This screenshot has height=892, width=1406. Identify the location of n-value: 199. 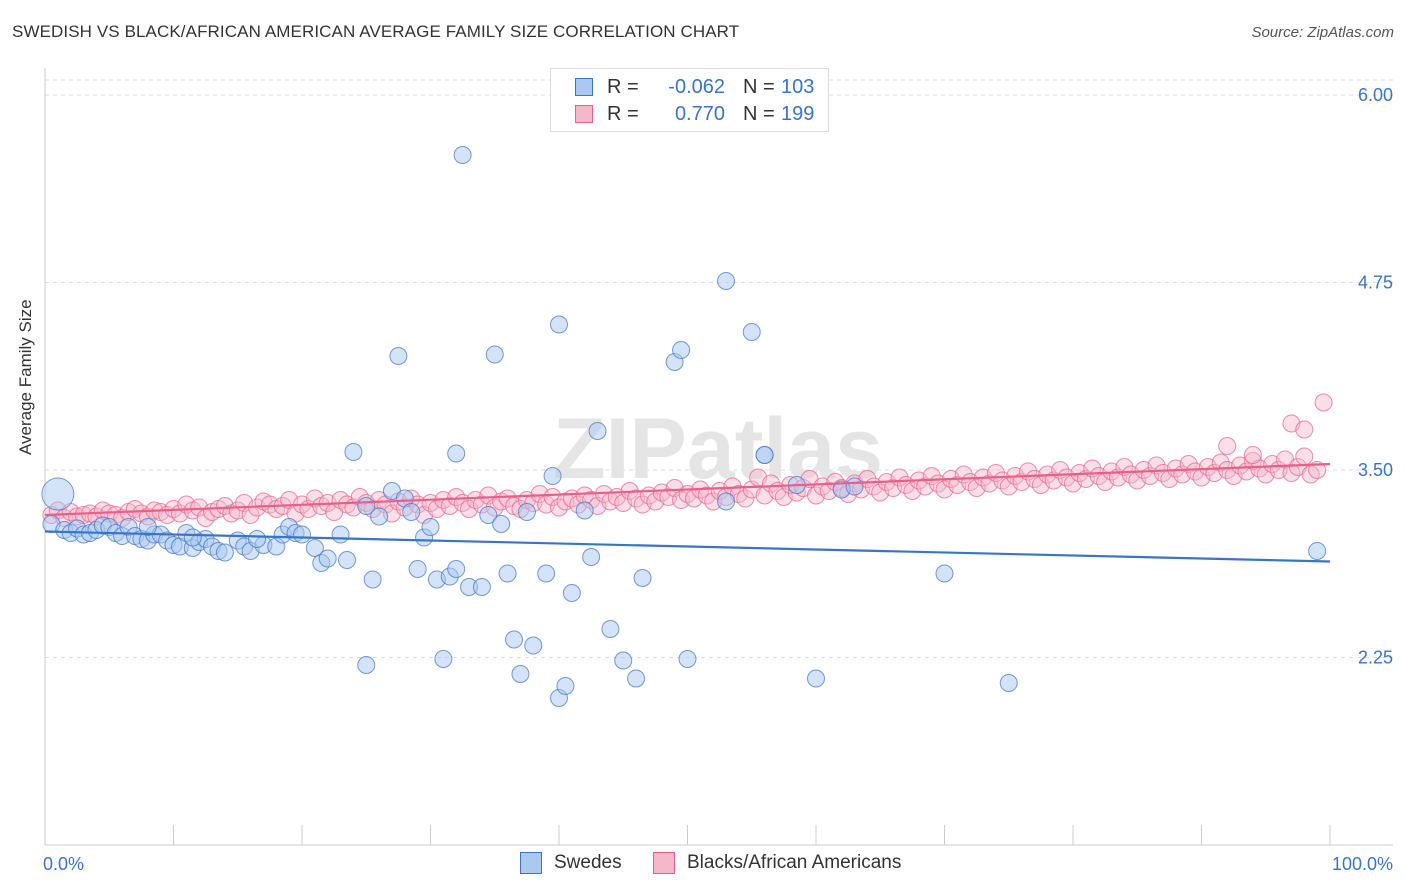
(798, 113).